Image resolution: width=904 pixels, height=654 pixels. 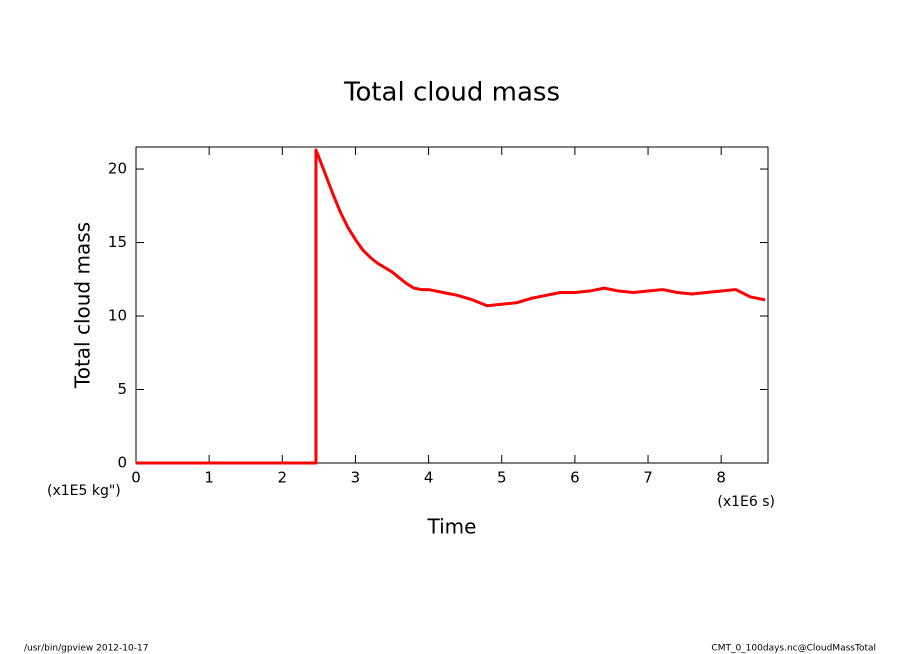 What do you see at coordinates (86, 649) in the screenshot?
I see `footer-left: /usr/bin/gpview 2012-10-17` at bounding box center [86, 649].